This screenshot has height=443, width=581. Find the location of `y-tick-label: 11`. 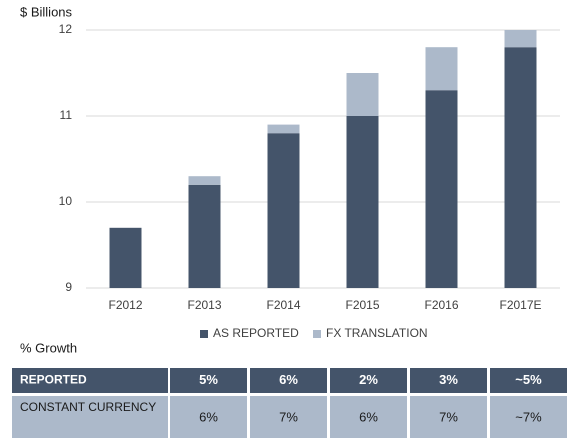

y-tick-label: 11 is located at coordinates (66, 115).